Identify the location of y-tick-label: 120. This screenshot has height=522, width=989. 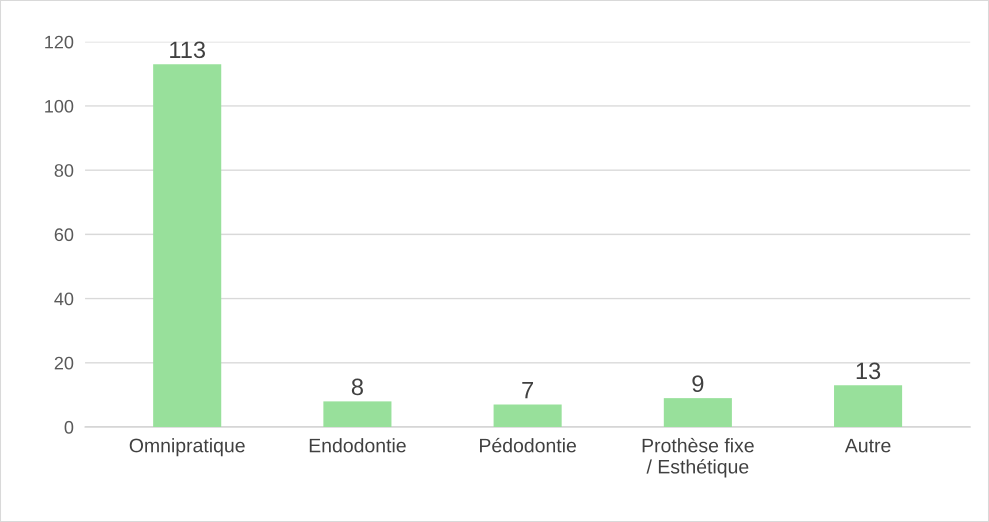
(59, 42).